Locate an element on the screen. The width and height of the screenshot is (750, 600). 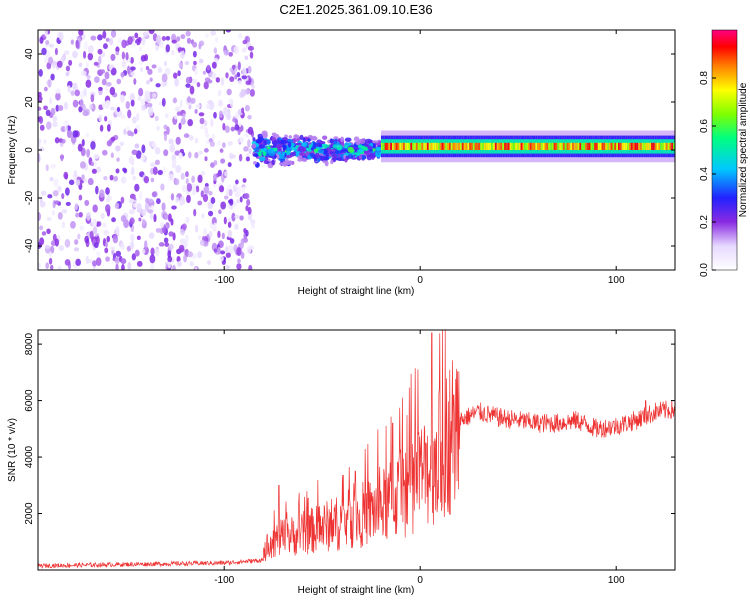
spectrogram-y-label: Frequency (Hz) is located at coordinates (12, 150).